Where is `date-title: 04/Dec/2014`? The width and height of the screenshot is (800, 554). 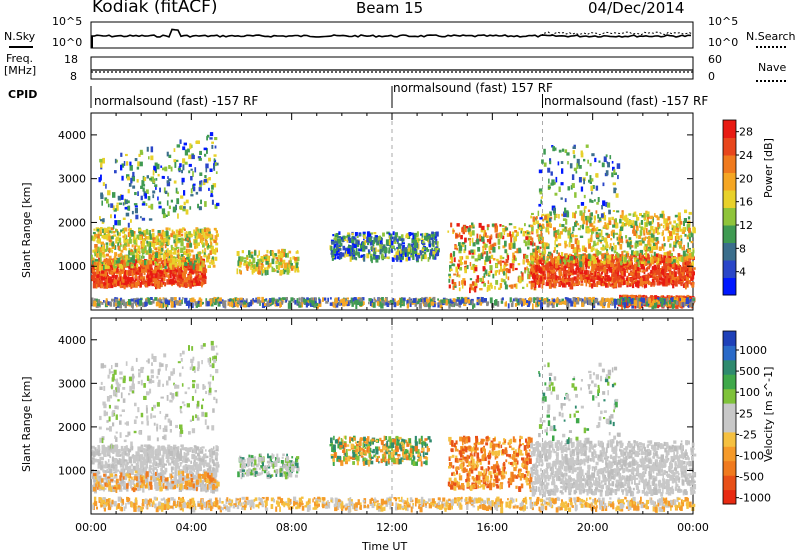 date-title: 04/Dec/2014 is located at coordinates (636, 8).